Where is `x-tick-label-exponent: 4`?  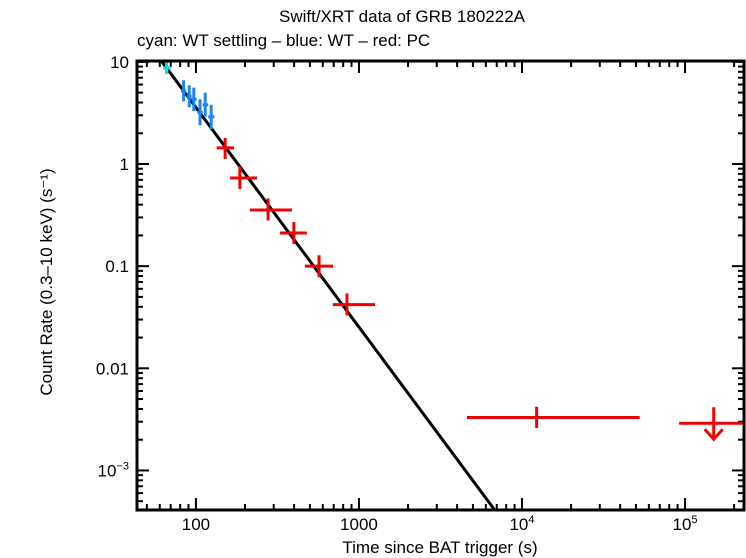 x-tick-label-exponent: 4 is located at coordinates (531, 520).